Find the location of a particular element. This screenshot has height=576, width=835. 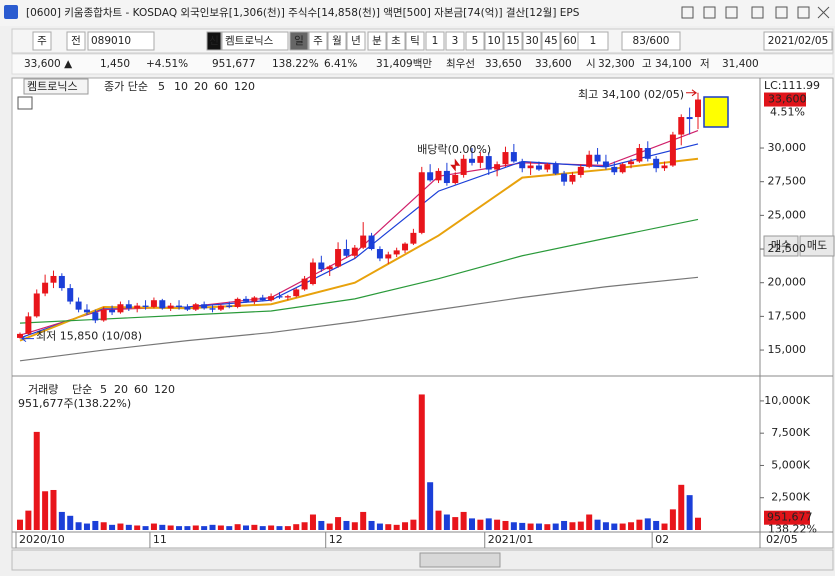

toolbar-label: 3 is located at coordinates (455, 41).